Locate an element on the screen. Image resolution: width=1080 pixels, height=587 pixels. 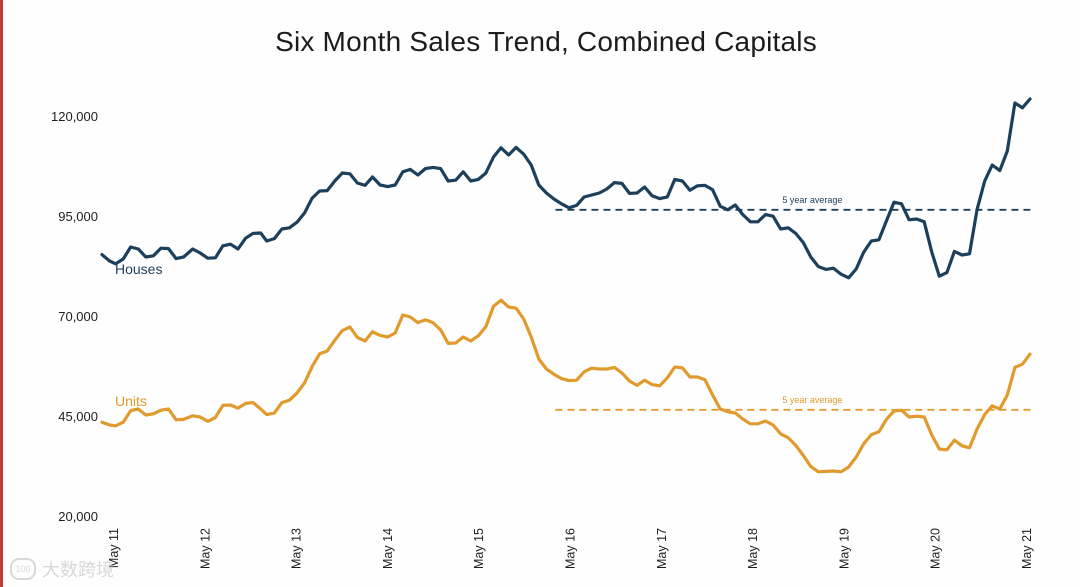
x-tick-label: May 11 is located at coordinates (114, 548).